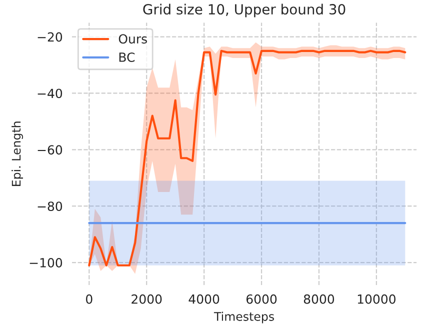 The image size is (423, 324). What do you see at coordinates (50, 37) in the screenshot?
I see `y-tick-label: −20` at bounding box center [50, 37].